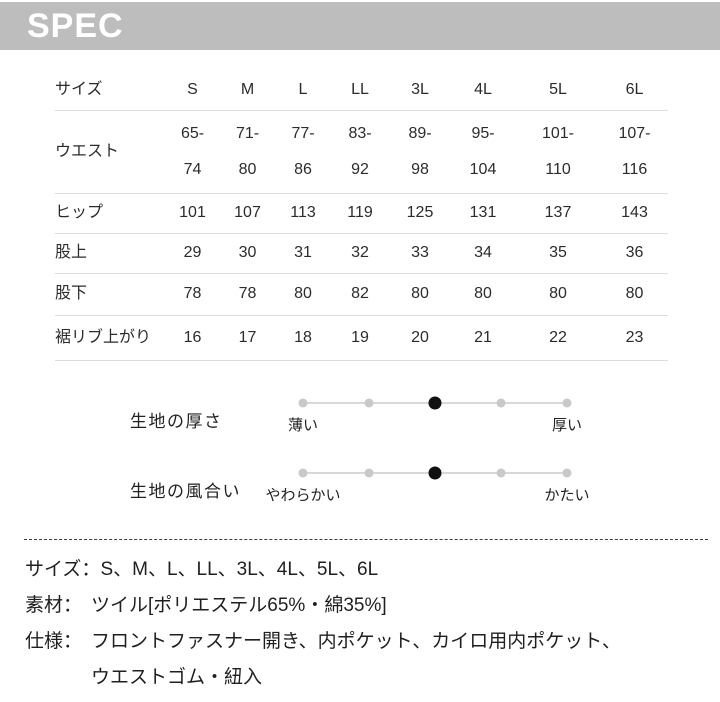  What do you see at coordinates (558, 253) in the screenshot?
I see `table-cell: 35` at bounding box center [558, 253].